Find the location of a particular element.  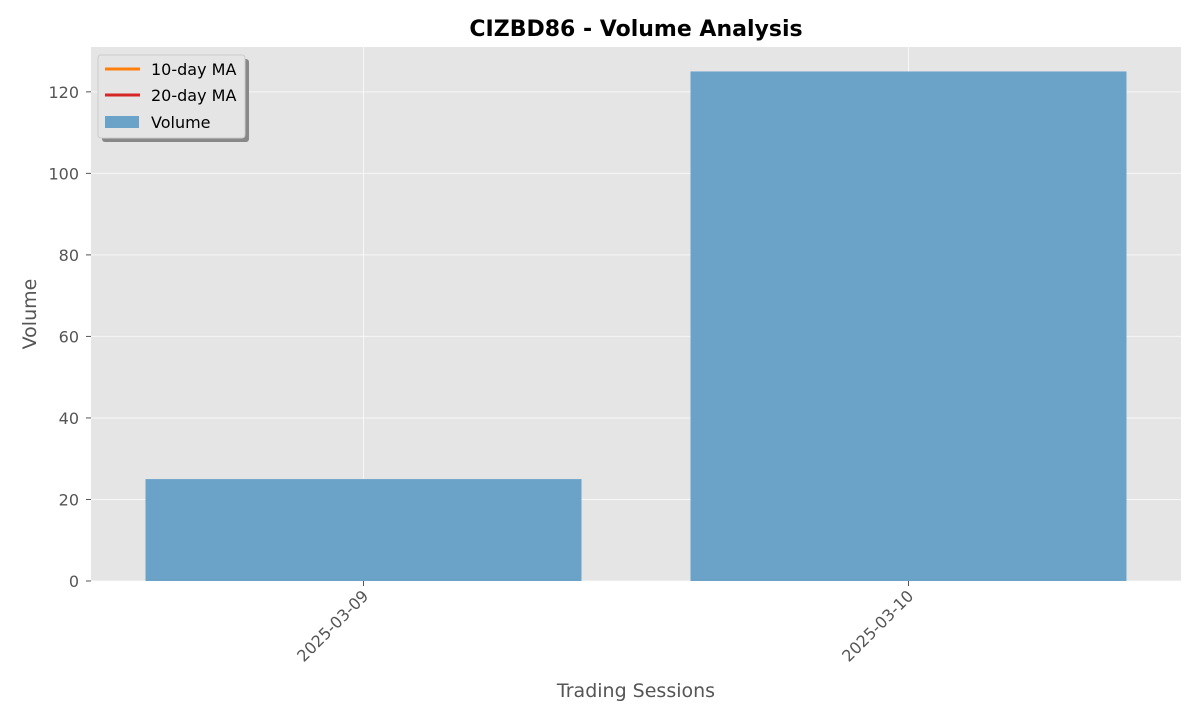

y-tick-label: 80 is located at coordinates (69, 255).